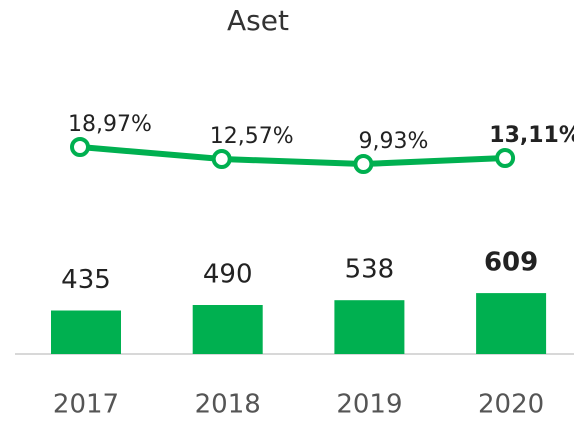 Image resolution: width=574 pixels, height=422 pixels. Describe the element at coordinates (511, 405) in the screenshot. I see `x-tick-label: 2020` at that location.